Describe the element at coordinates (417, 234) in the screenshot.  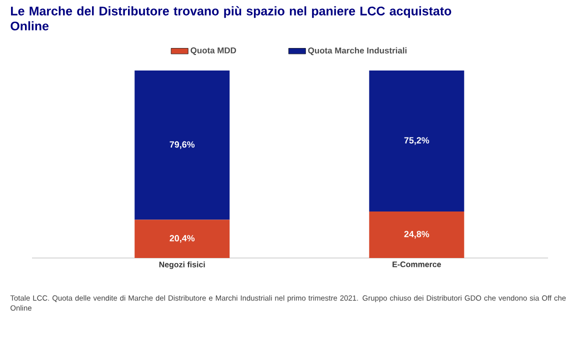
I see `data-label: 24,8%` at that location.